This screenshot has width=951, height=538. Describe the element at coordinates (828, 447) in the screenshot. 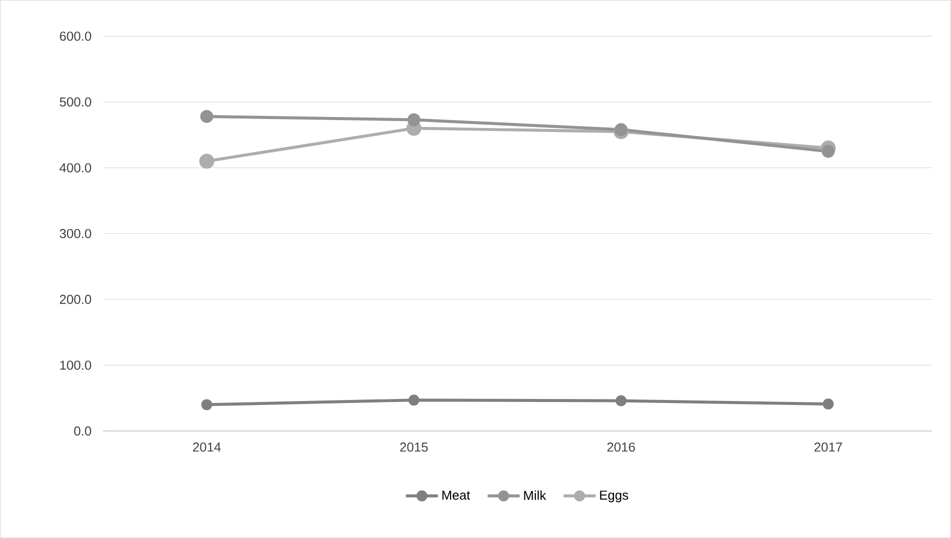

I see `x-tick-label: 2017` at that location.